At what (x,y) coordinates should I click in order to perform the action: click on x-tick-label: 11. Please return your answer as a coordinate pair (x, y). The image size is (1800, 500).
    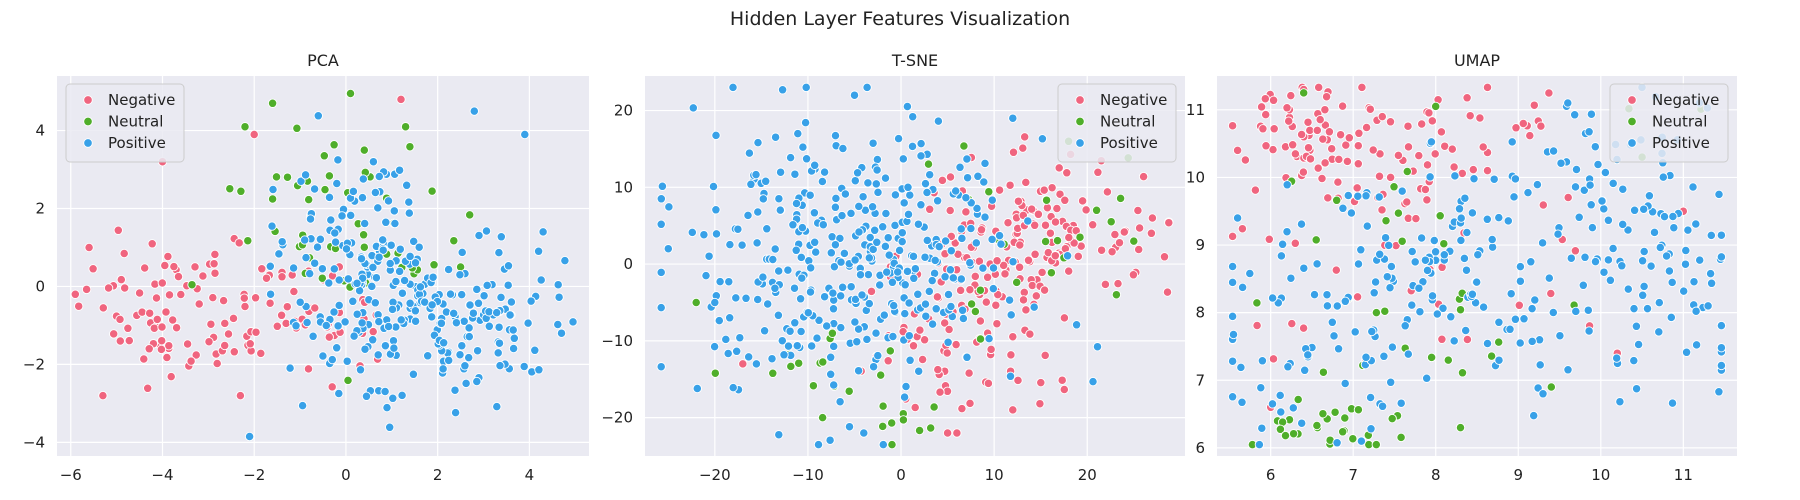
    Looking at the image, I should click on (1683, 475).